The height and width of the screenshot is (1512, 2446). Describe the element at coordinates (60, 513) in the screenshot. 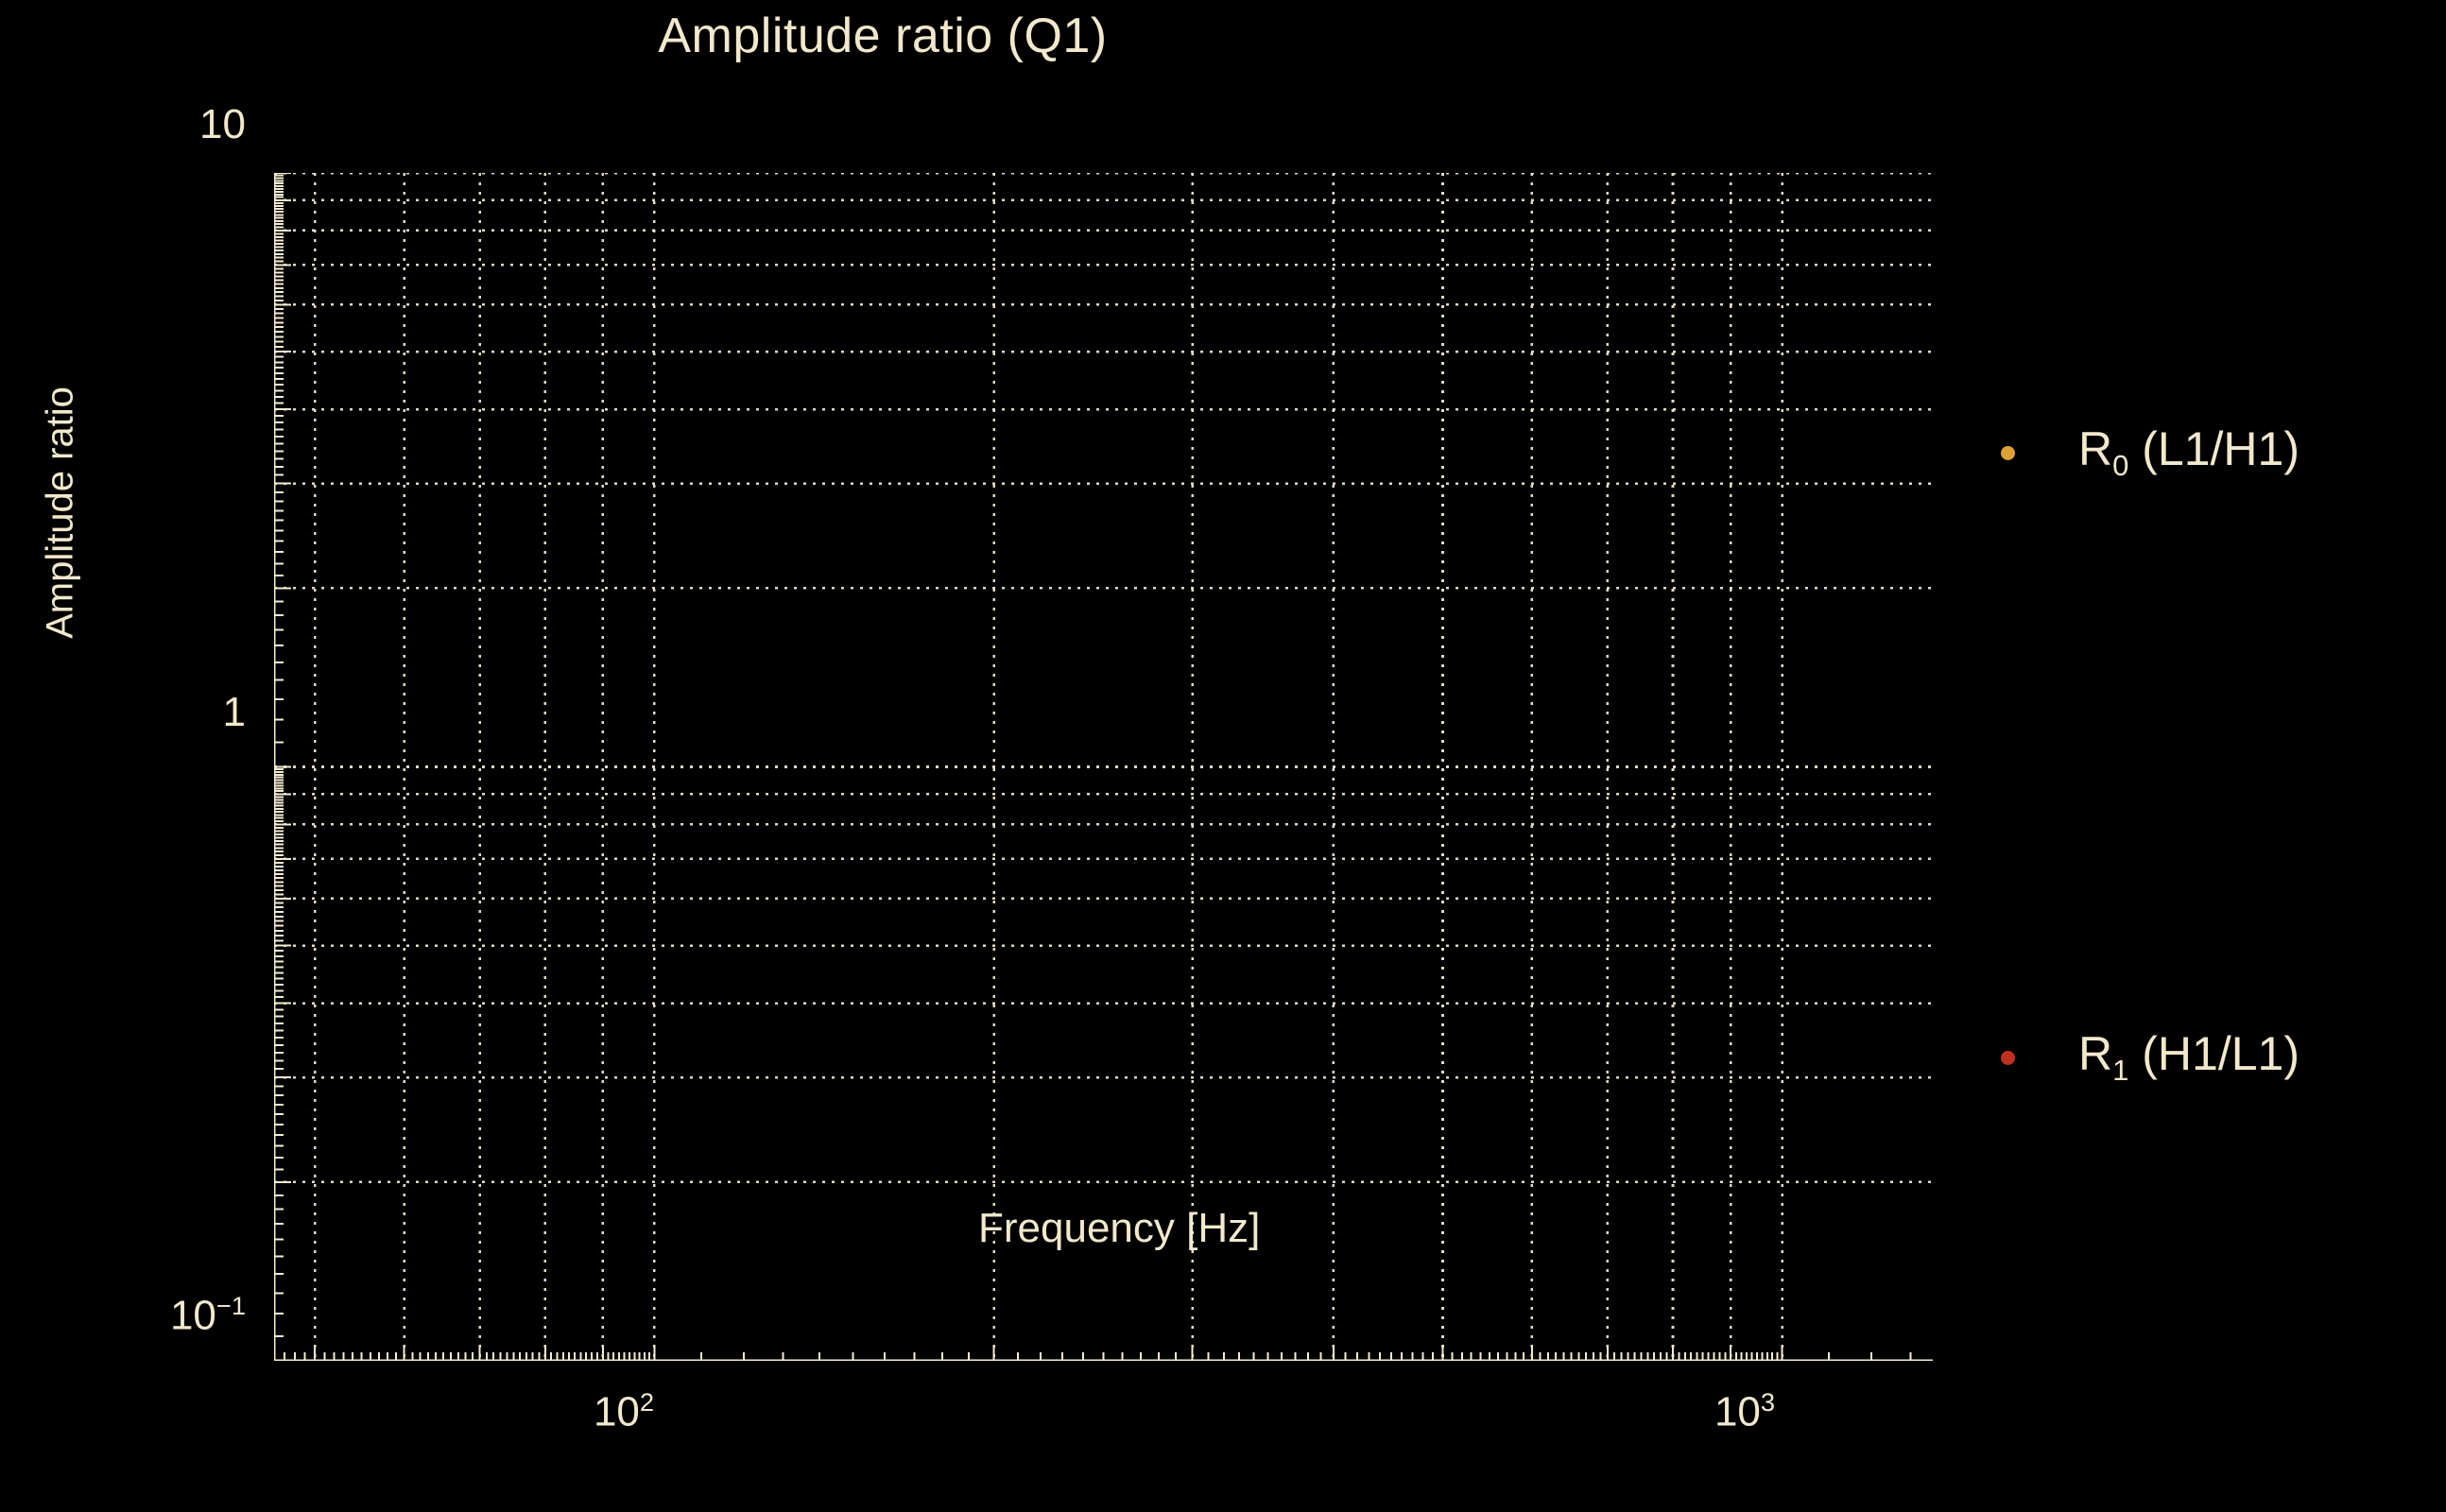

I see `y-axis-title: Amplitude ratio` at that location.